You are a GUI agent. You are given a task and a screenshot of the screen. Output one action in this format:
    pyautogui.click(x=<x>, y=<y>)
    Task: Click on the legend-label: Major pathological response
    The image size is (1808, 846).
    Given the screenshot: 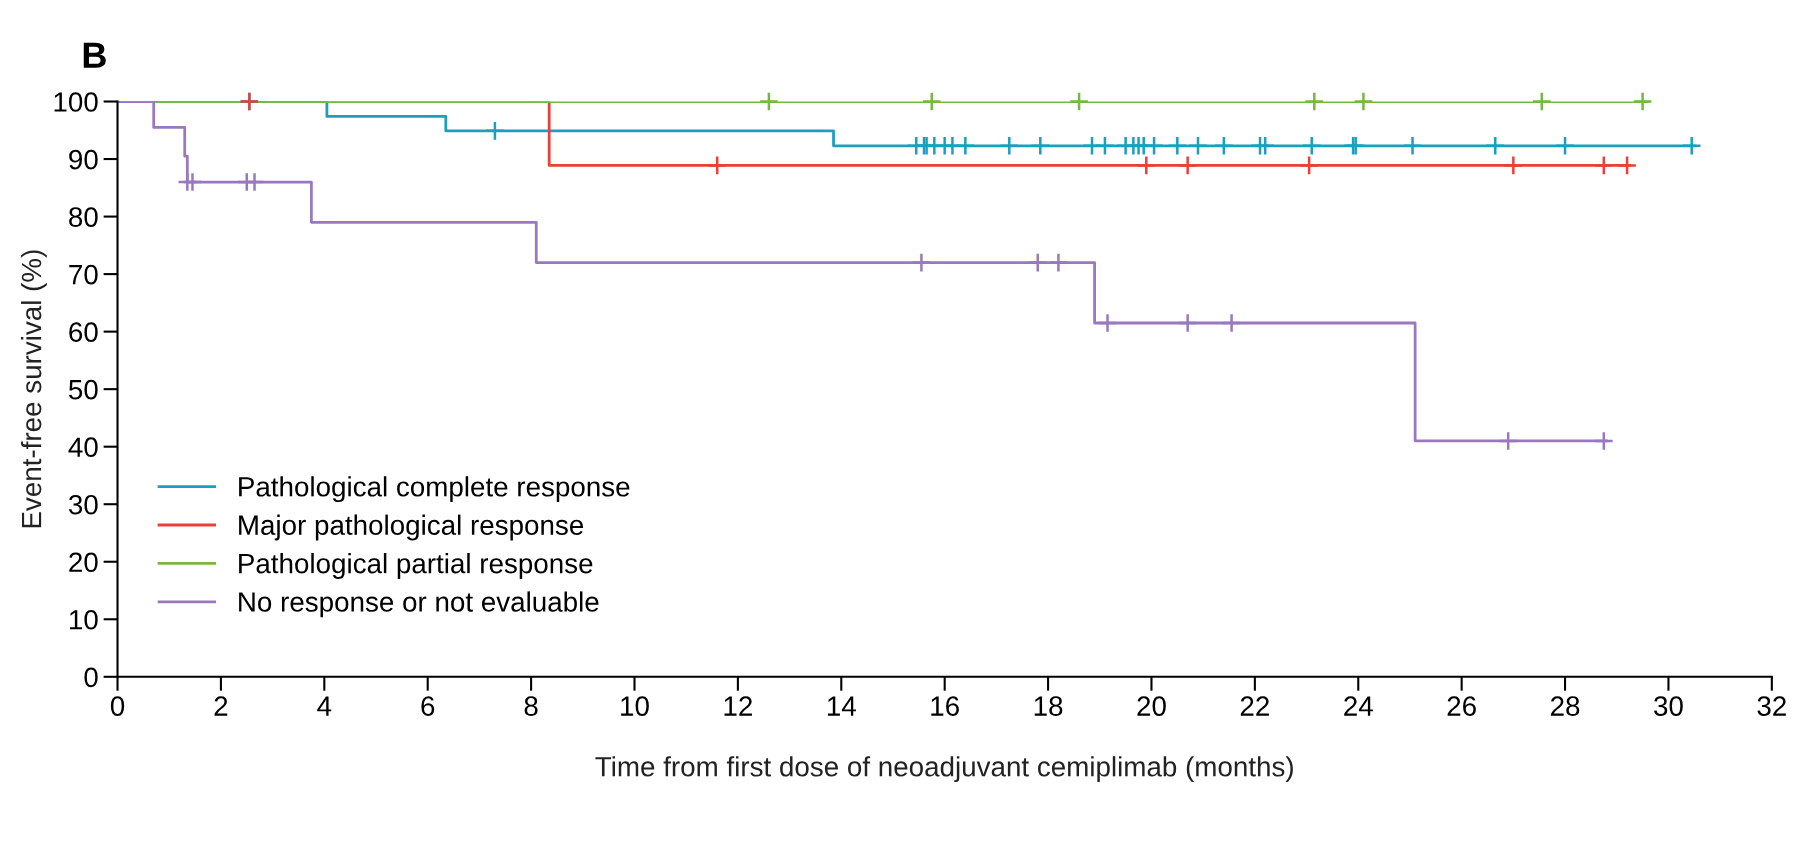 What is the action you would take?
    pyautogui.click(x=411, y=527)
    